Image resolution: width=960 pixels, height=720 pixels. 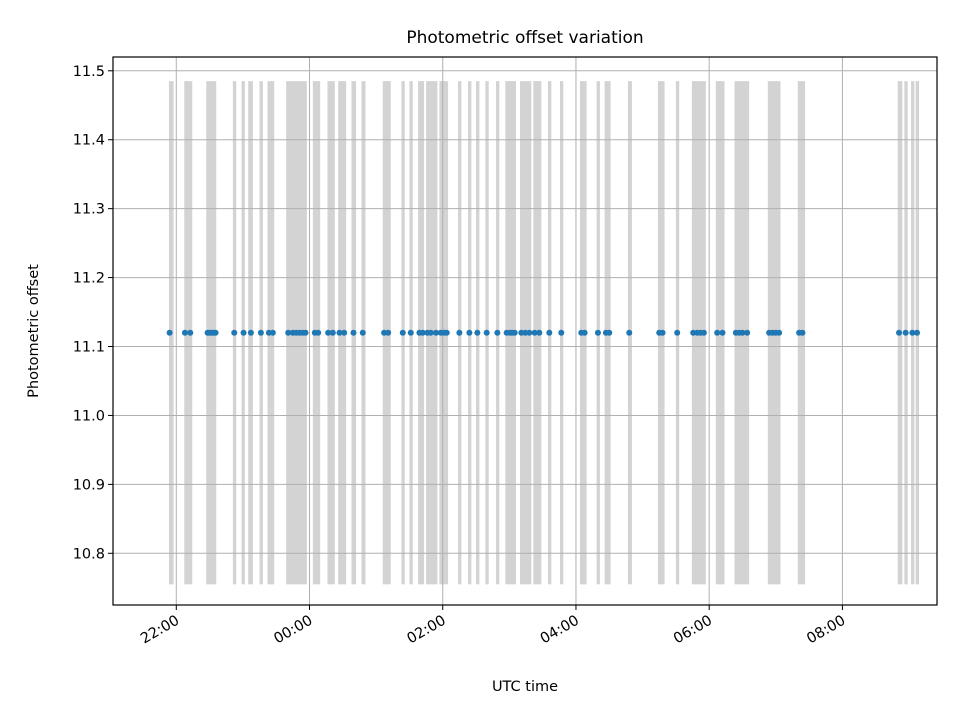 What do you see at coordinates (89, 554) in the screenshot?
I see `y-tick-label: 10.8` at bounding box center [89, 554].